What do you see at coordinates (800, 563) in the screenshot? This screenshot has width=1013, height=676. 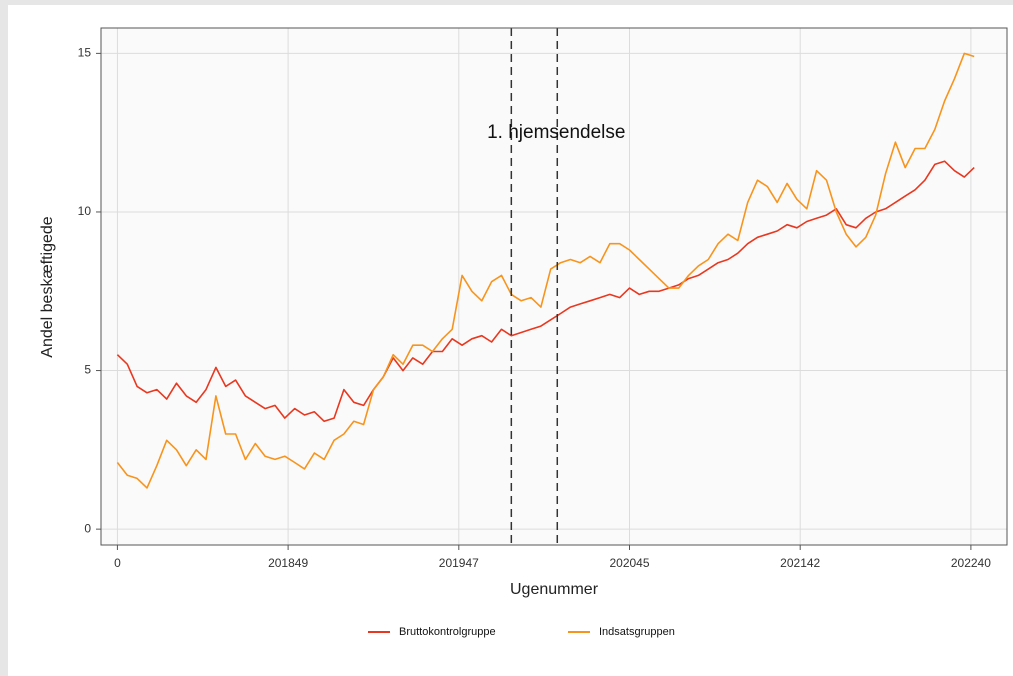 I see `x-tick-label: 202142` at bounding box center [800, 563].